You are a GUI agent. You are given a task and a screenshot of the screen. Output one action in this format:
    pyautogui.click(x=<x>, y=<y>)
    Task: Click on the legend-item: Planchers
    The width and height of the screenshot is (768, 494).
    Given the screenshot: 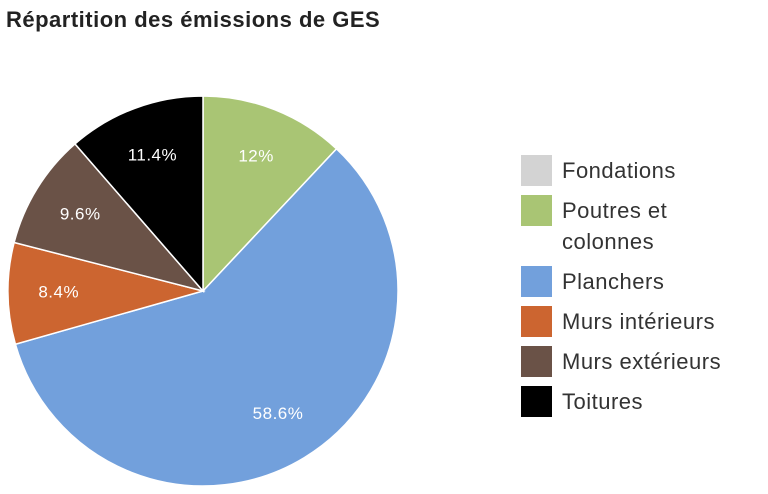 What is the action you would take?
    pyautogui.click(x=641, y=281)
    